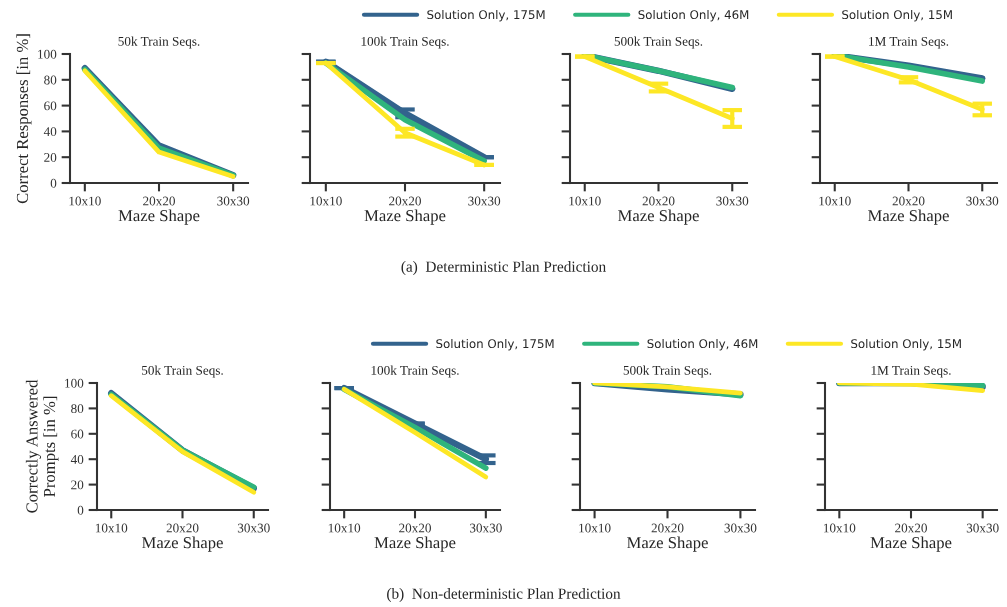 The height and width of the screenshot is (607, 1007). What do you see at coordinates (504, 595) in the screenshot?
I see `text: (b) Non-deterministic Plan Prediction` at bounding box center [504, 595].